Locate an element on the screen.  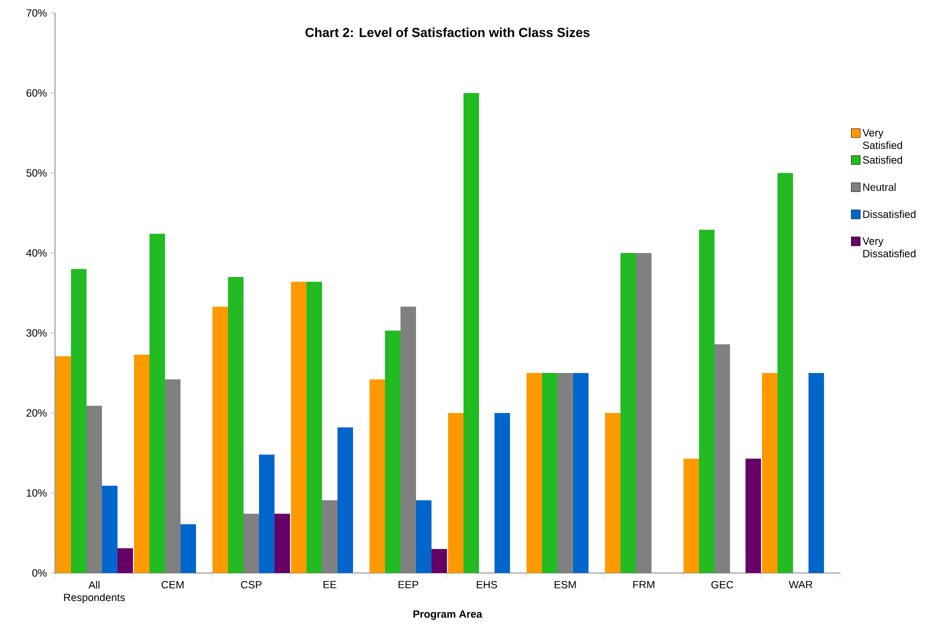
x-axis-title: Program Area is located at coordinates (447, 615).